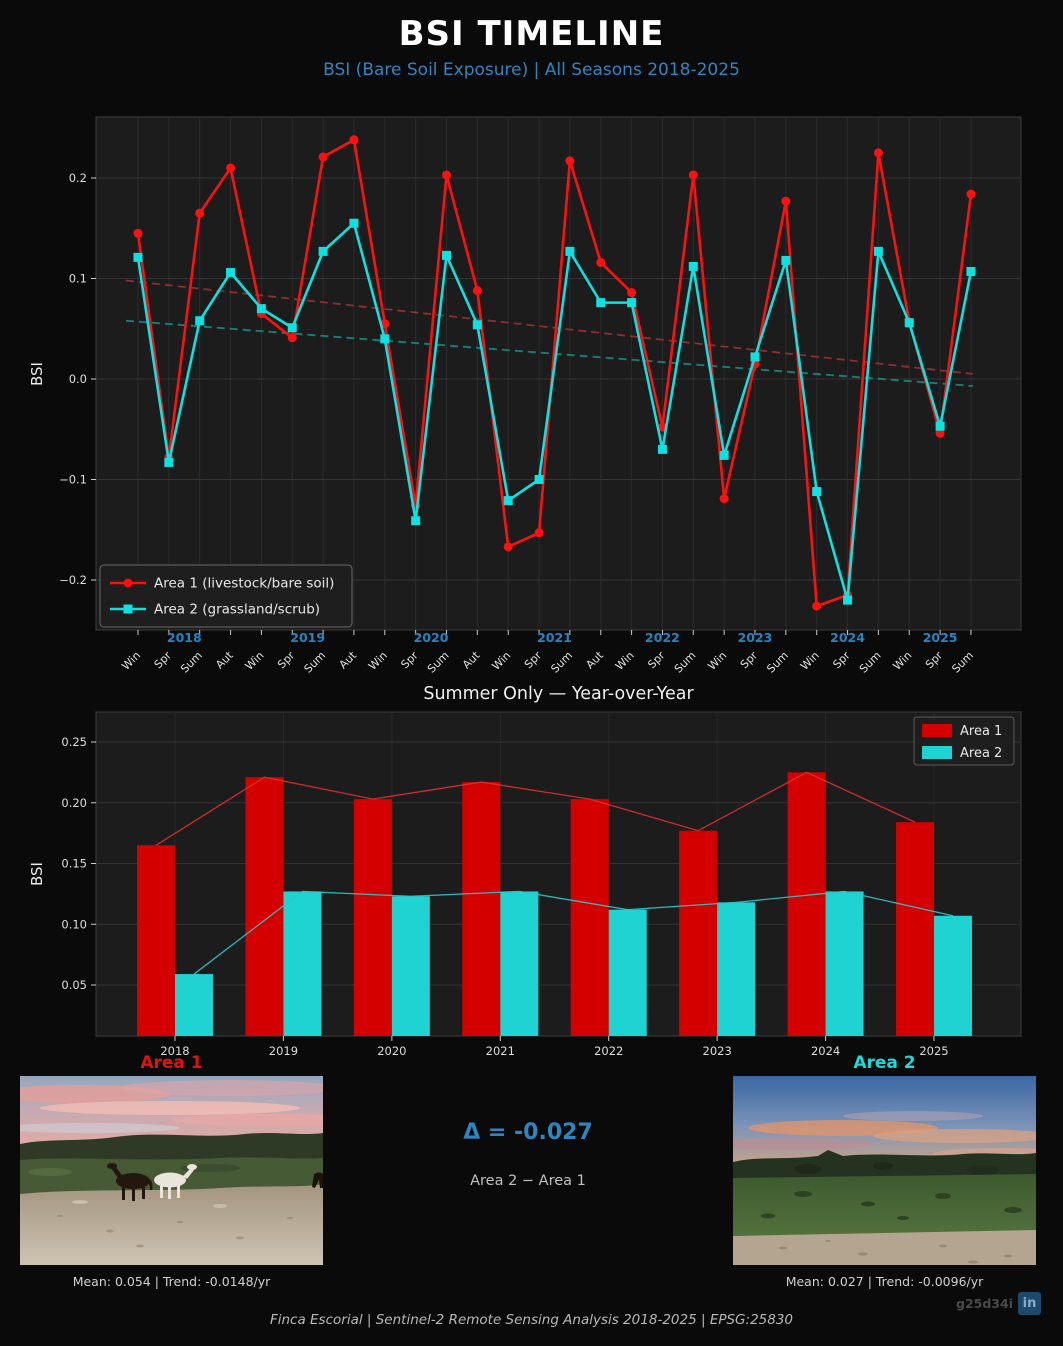  I want to click on area1-photo, so click(171, 1170).